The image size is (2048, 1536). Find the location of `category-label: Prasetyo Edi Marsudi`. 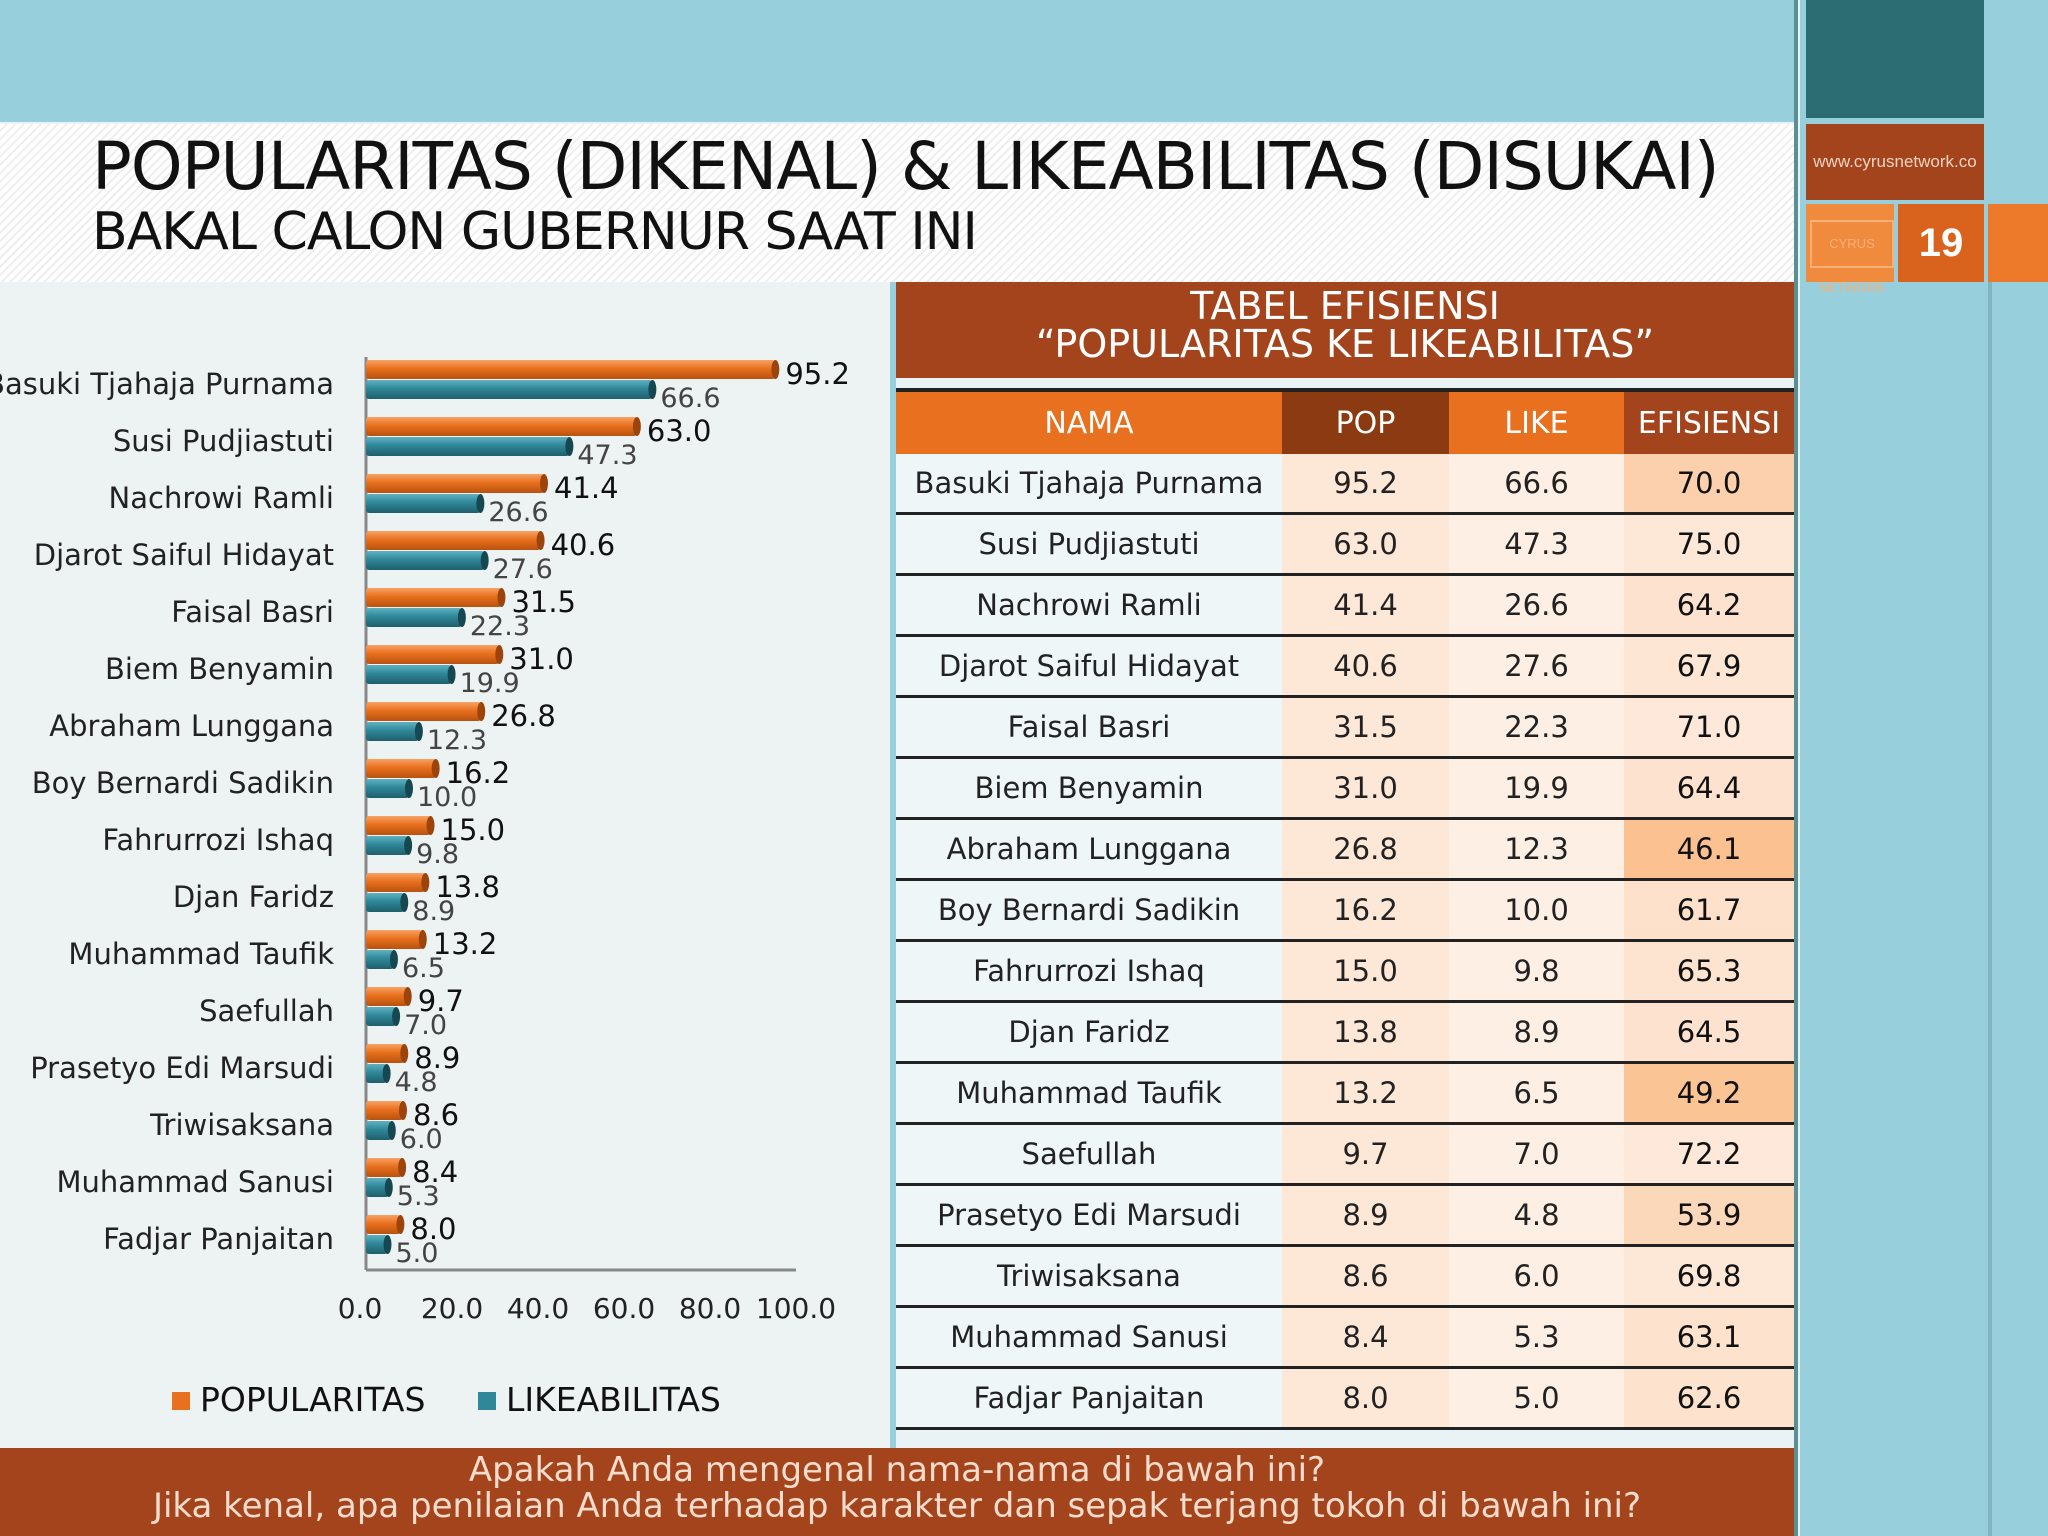

category-label: Prasetyo Edi Marsudi is located at coordinates (182, 1068).